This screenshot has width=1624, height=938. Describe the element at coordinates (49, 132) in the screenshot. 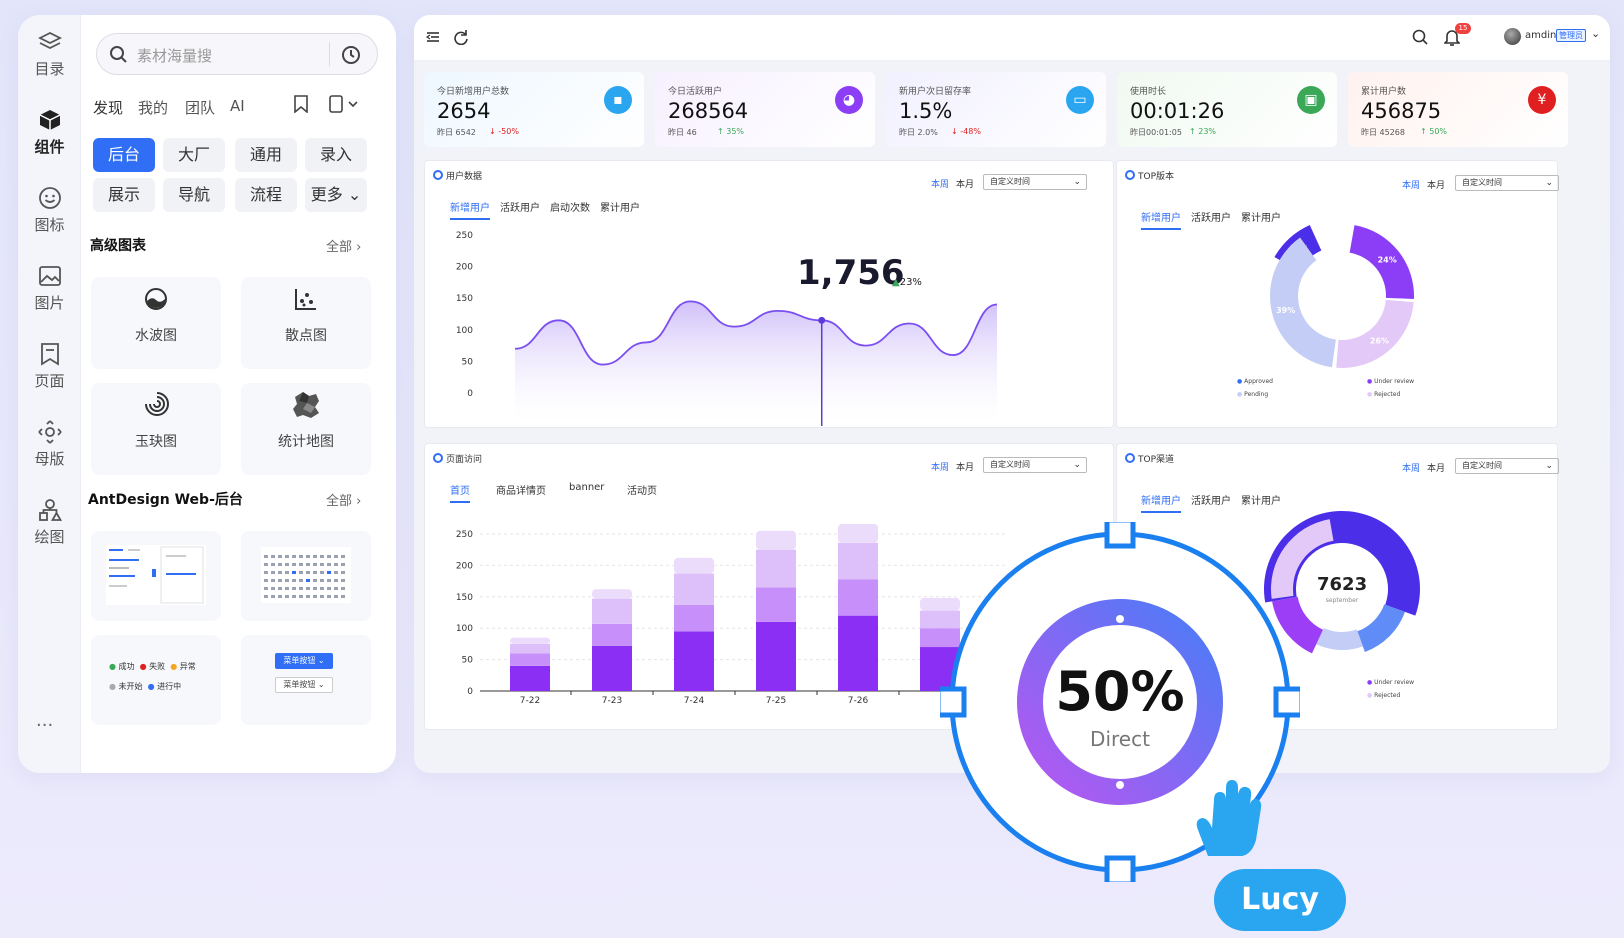

I see `rail-item: 组件` at that location.